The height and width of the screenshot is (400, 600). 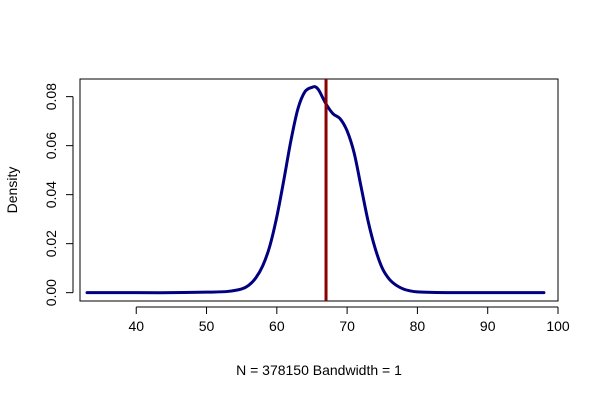 What do you see at coordinates (558, 326) in the screenshot?
I see `x-tick-label: 100` at bounding box center [558, 326].